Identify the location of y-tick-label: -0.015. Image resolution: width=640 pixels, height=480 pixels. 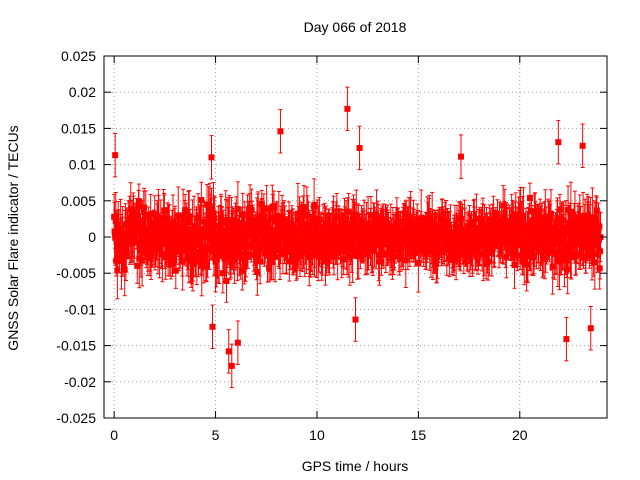
(76, 346).